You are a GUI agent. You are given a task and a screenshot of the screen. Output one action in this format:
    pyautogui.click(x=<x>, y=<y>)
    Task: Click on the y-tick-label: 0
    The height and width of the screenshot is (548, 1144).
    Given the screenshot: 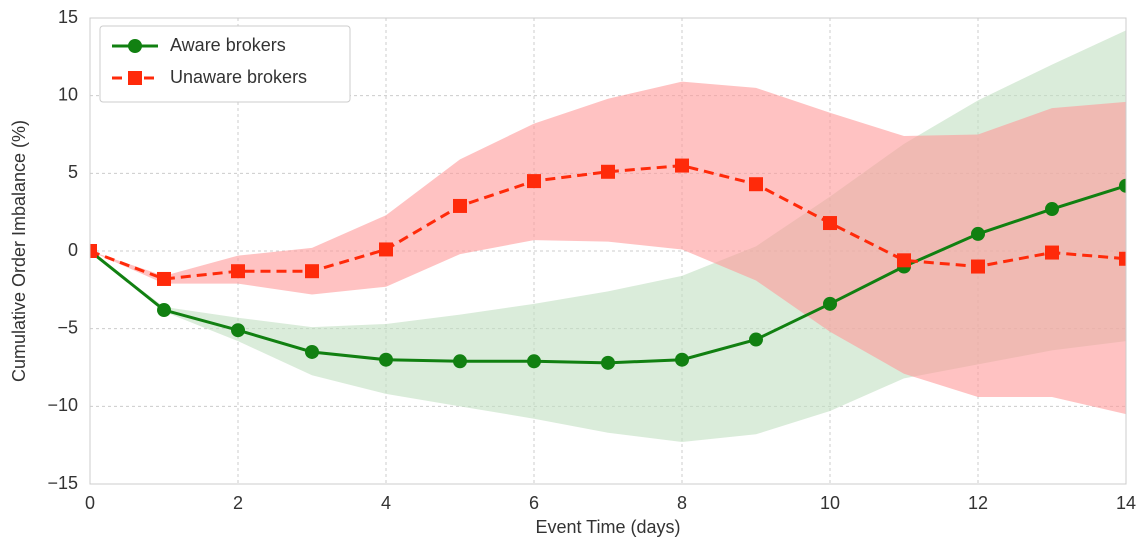 What is the action you would take?
    pyautogui.click(x=73, y=250)
    